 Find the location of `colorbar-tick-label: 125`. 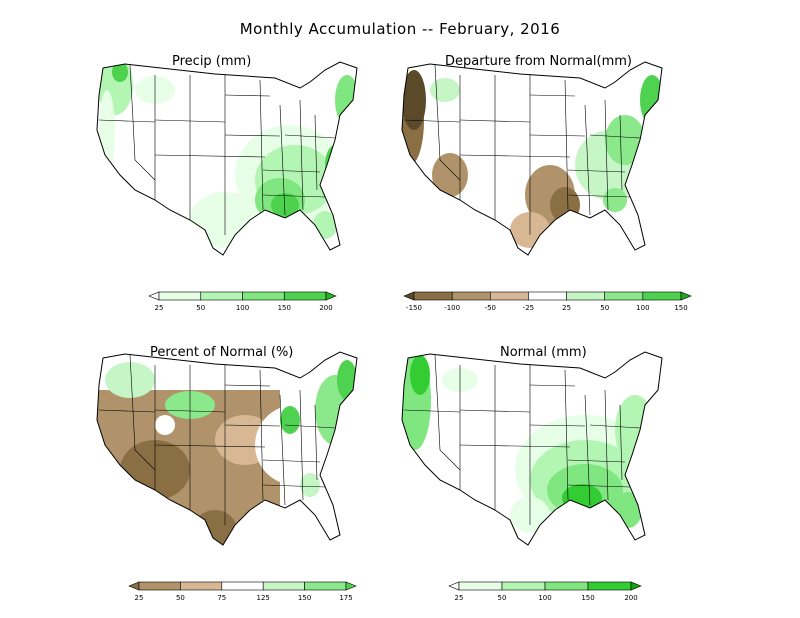

colorbar-tick-label: 125 is located at coordinates (263, 598).